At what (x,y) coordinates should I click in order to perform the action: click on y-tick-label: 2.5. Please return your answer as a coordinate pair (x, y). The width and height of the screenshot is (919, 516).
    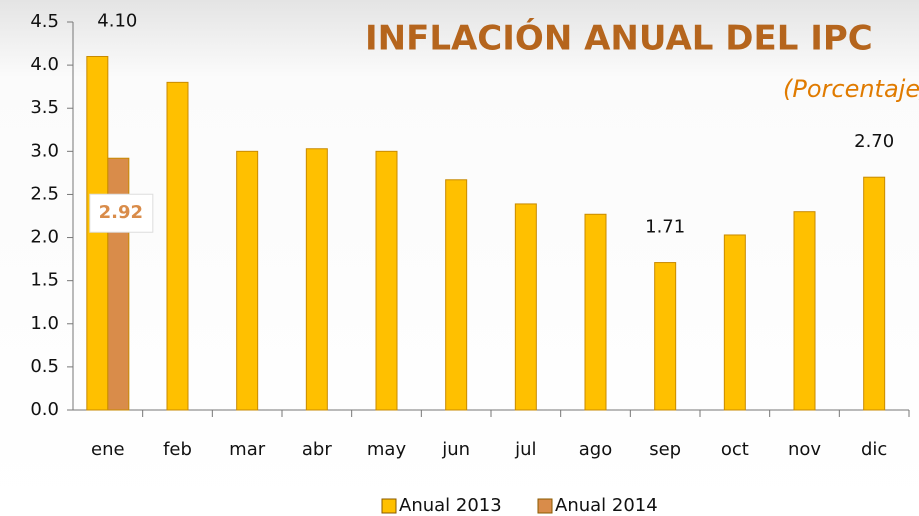
    Looking at the image, I should click on (44, 193).